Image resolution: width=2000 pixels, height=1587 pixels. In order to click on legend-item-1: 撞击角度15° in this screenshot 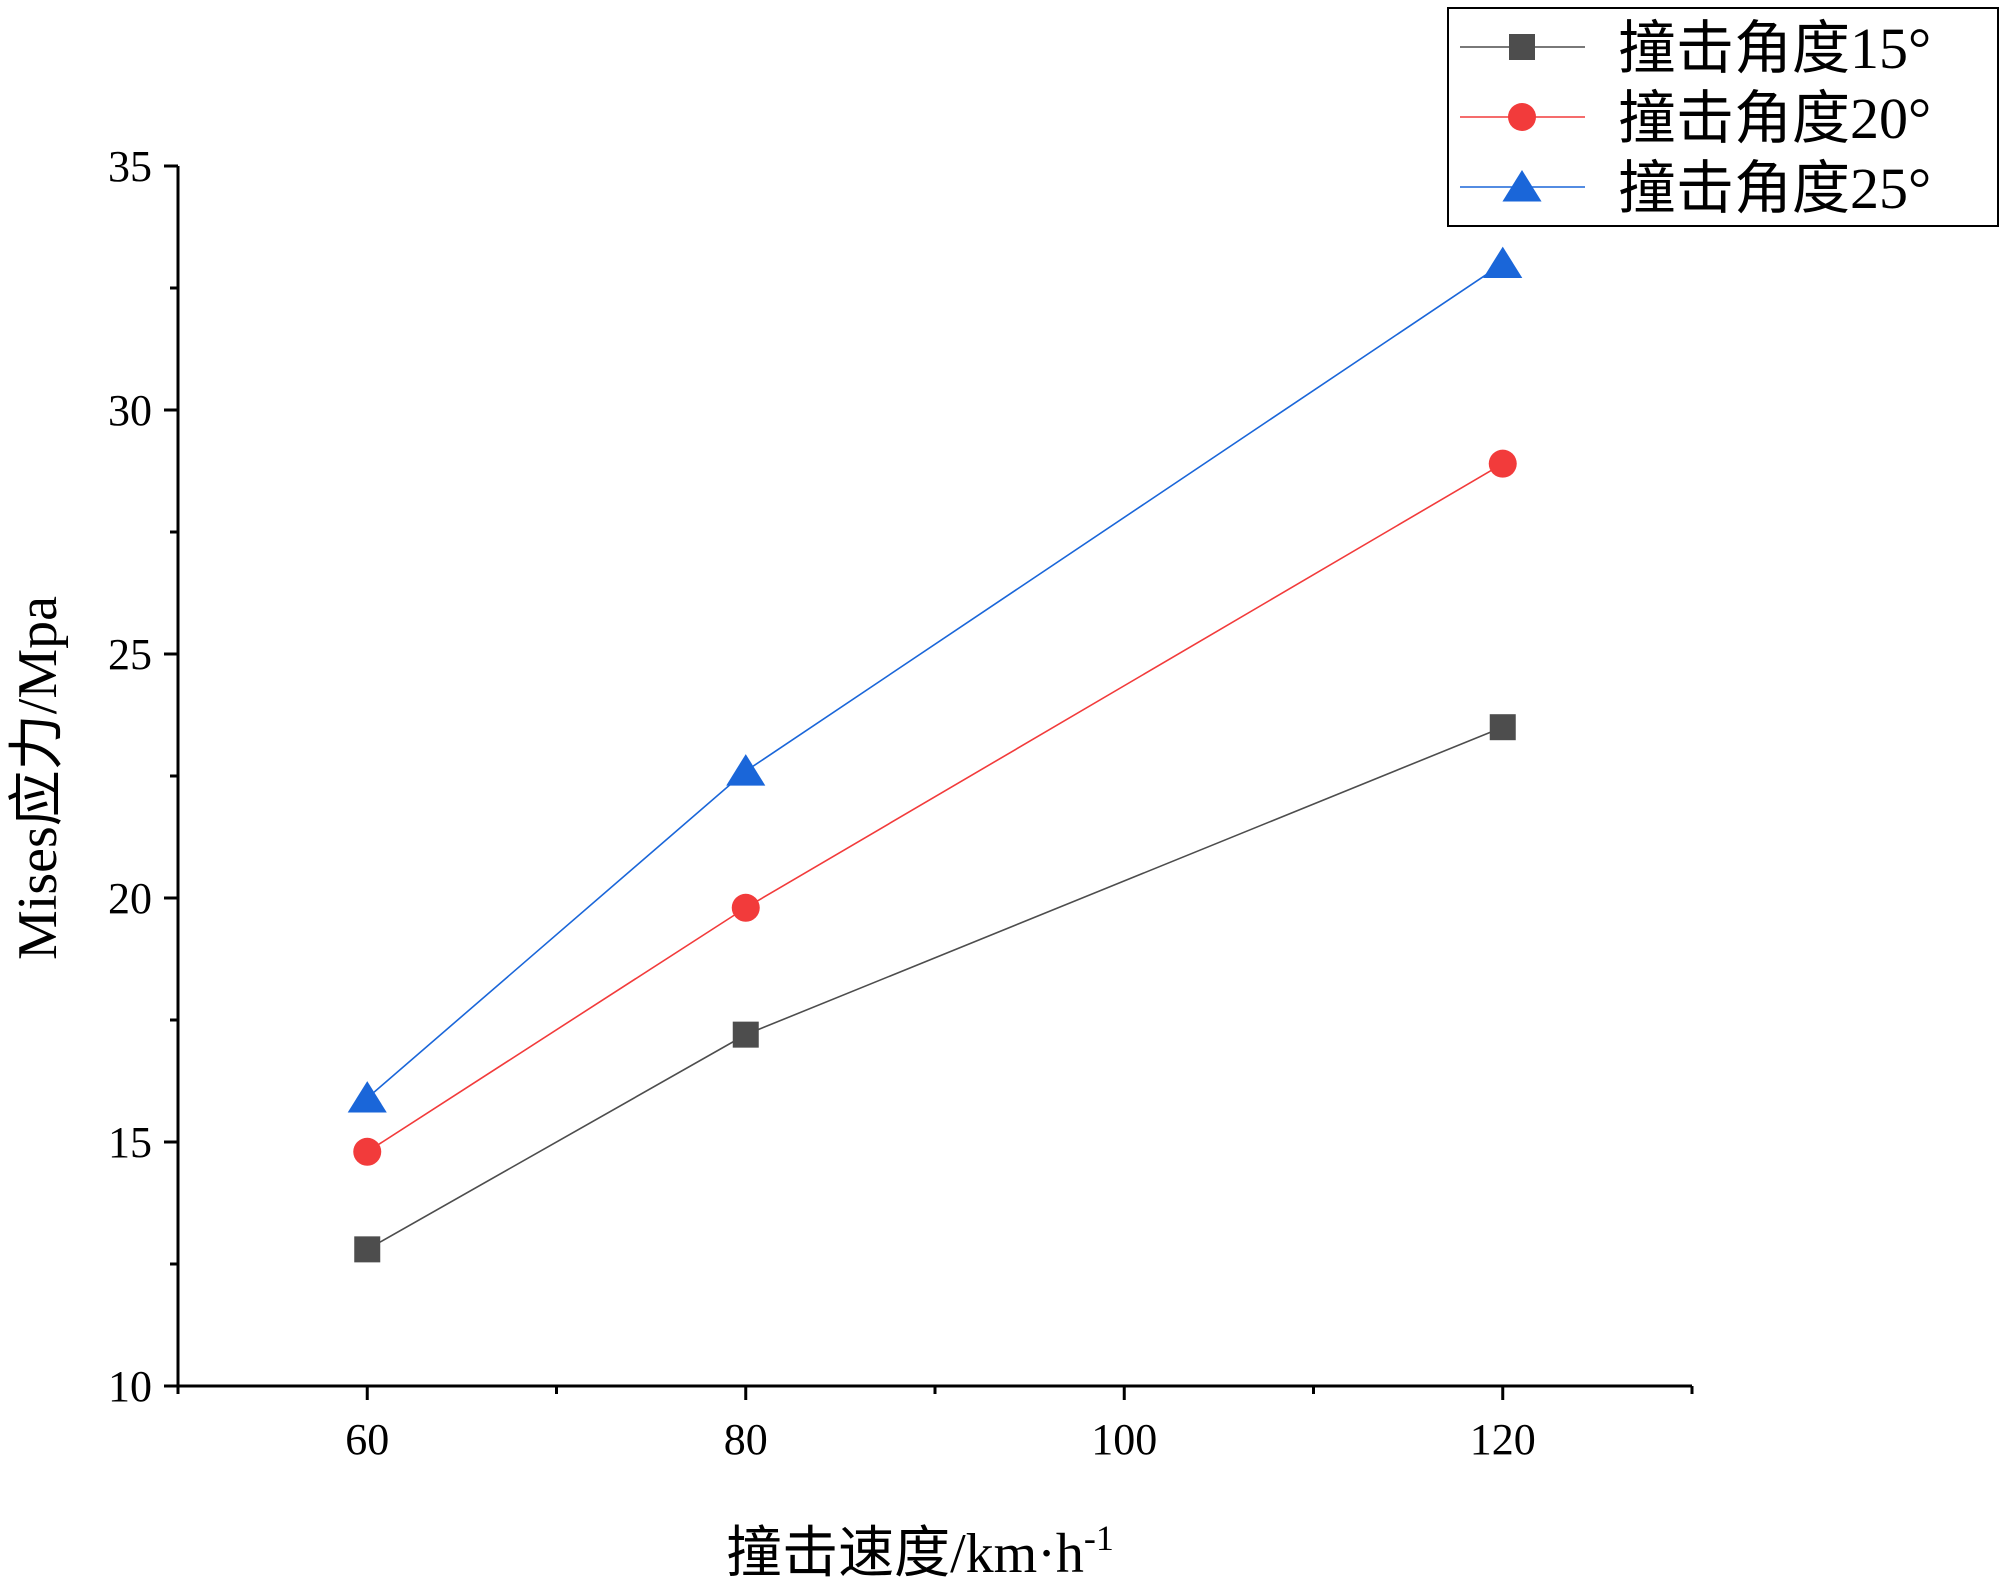, I will do `click(1695, 48)`.